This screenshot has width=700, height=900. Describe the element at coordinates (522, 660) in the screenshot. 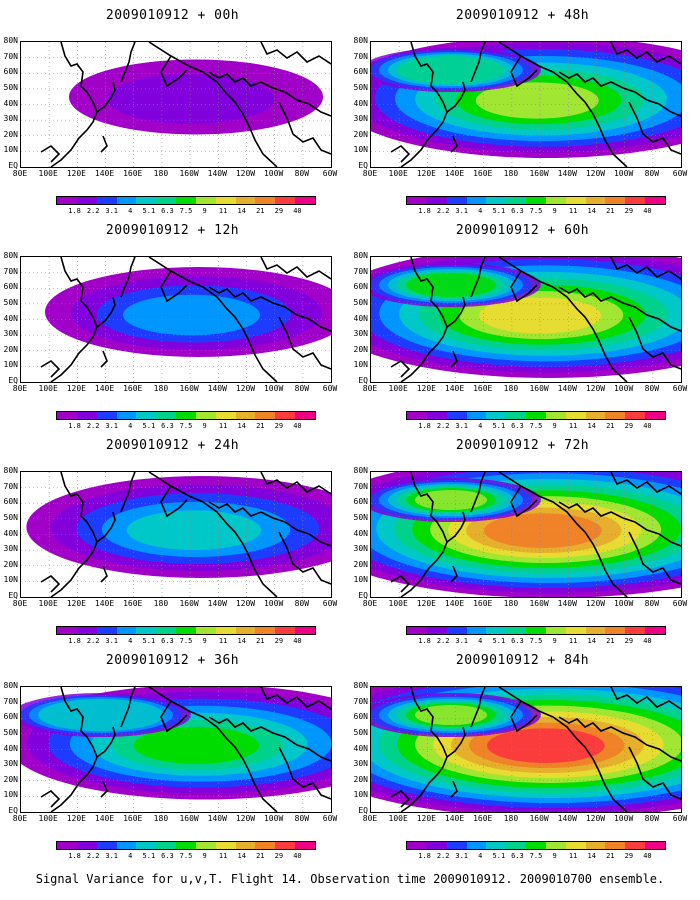

I see `panel-title: 2009010912 + 84h` at that location.